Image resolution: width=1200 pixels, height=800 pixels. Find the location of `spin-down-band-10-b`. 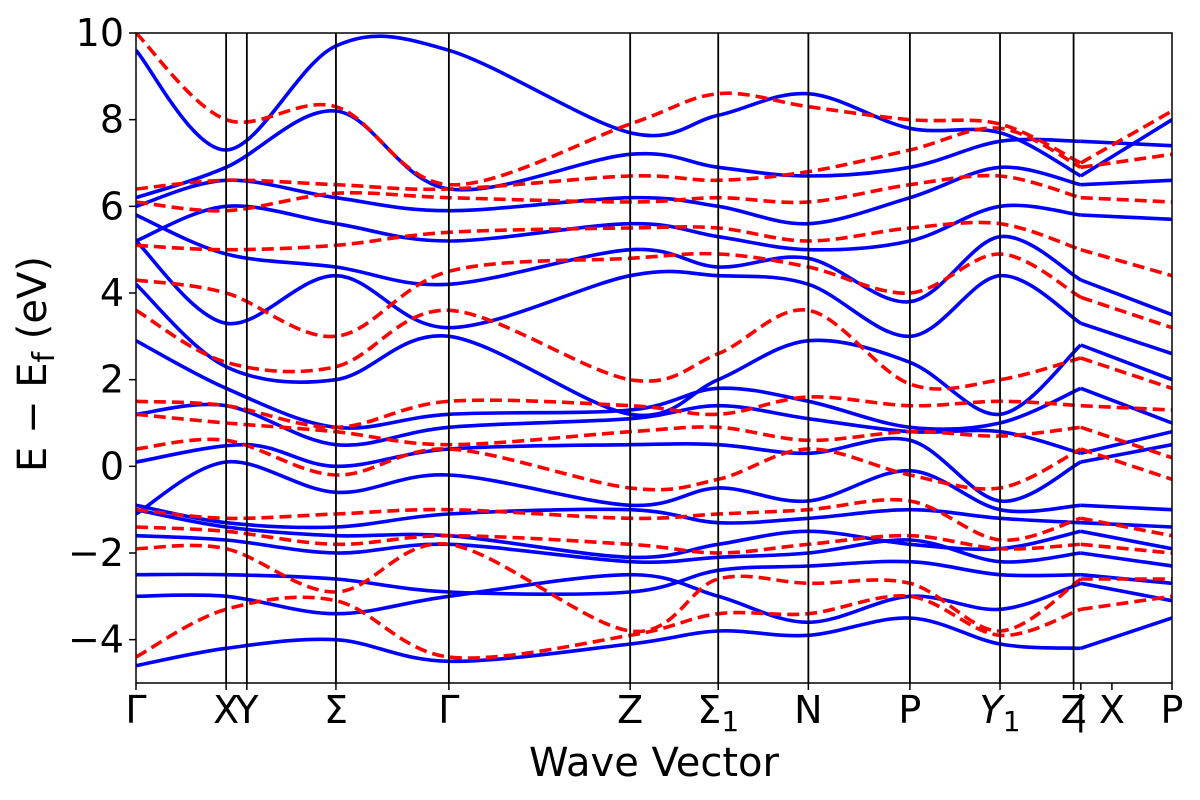

spin-down-band-10-b is located at coordinates (1126, 262).